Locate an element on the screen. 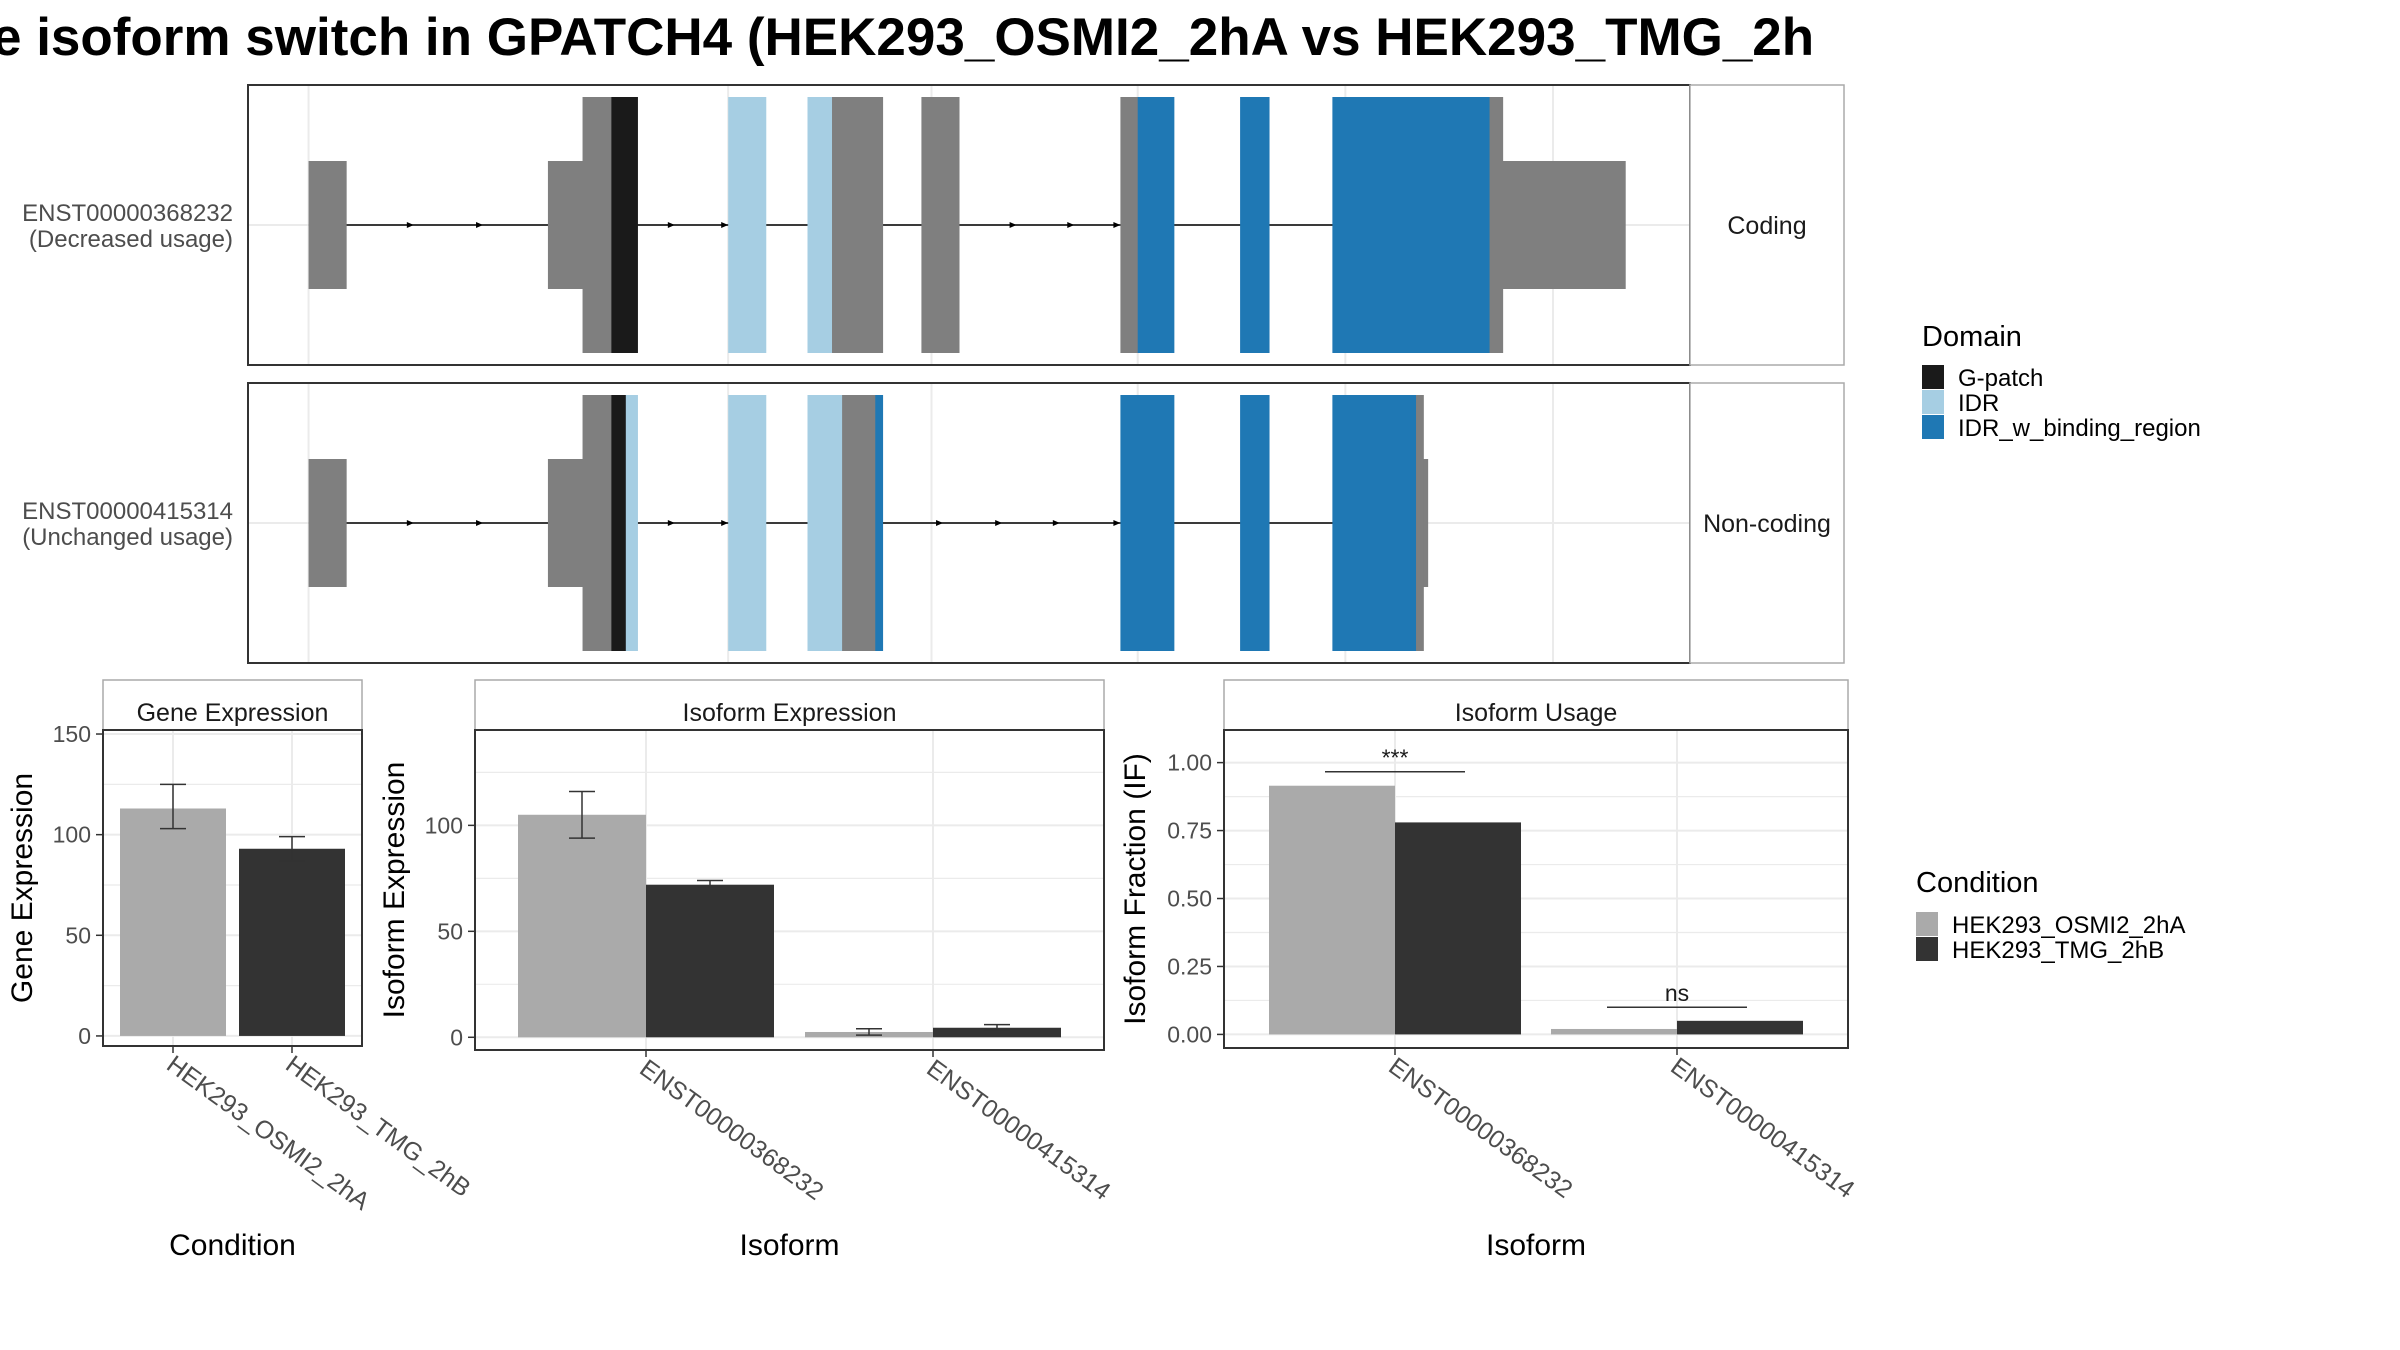 This screenshot has width=2400, height=1350. panel-title: Gene Expression is located at coordinates (233, 713).